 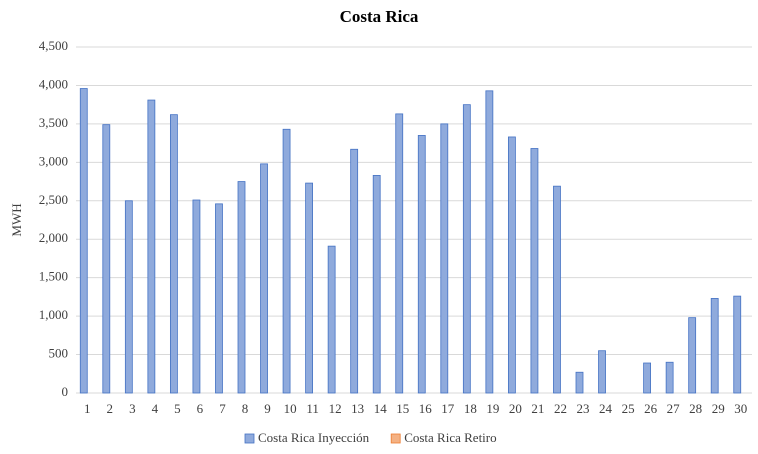 I want to click on legend-label: Costa Rica Retiro, so click(x=450, y=437).